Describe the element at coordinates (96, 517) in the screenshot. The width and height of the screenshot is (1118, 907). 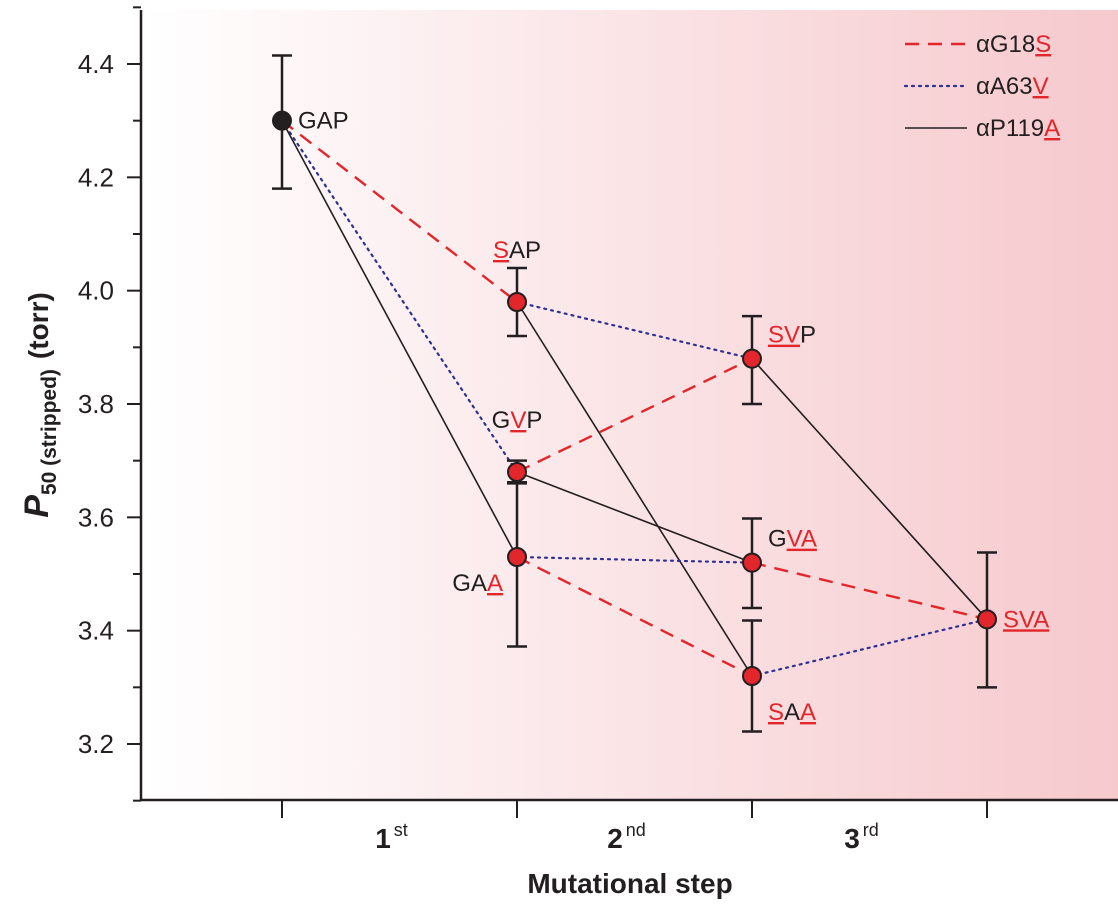
I see `y-tick-label: 3.6` at that location.